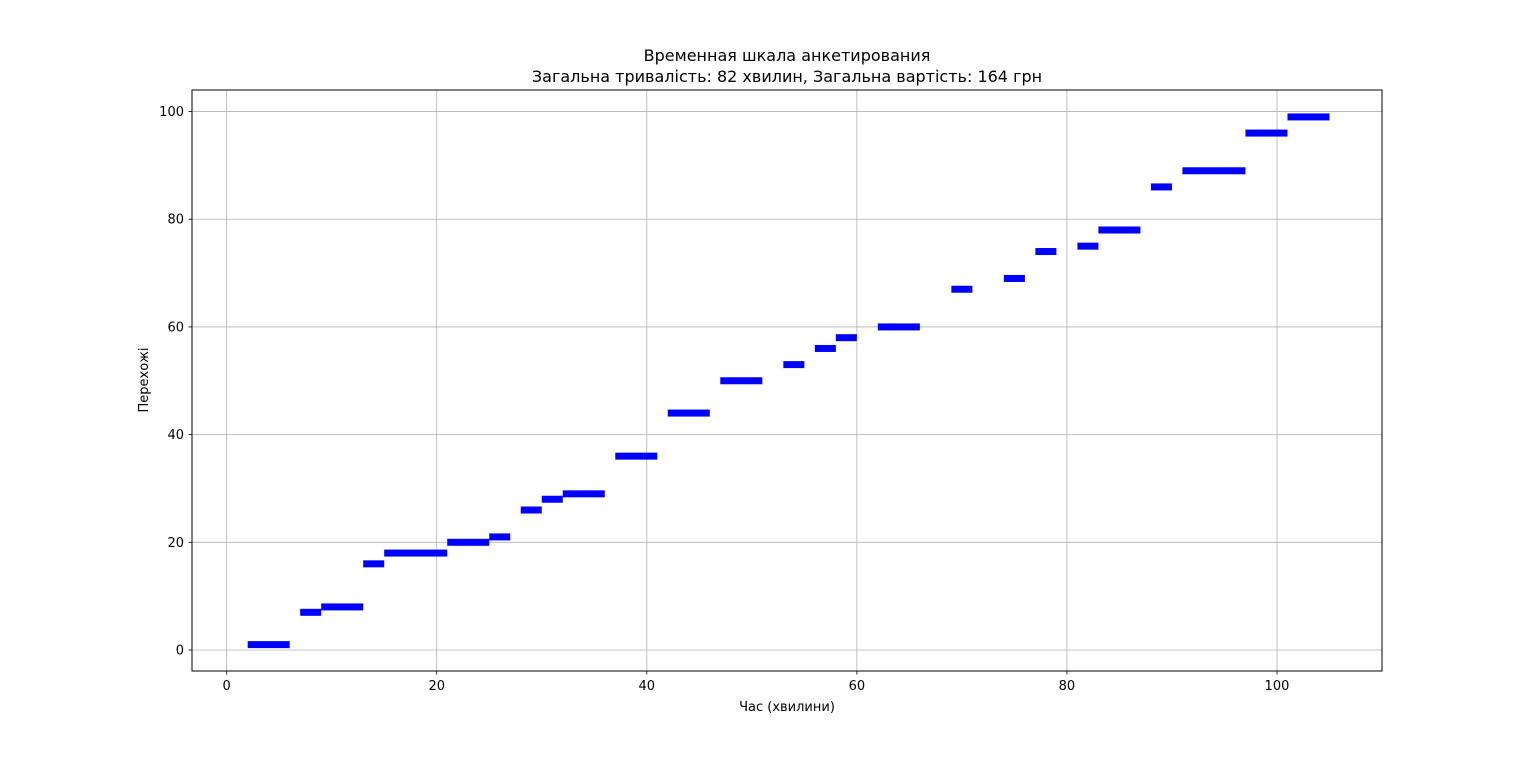 The height and width of the screenshot is (758, 1536). I want to click on y-tick-label: 100, so click(171, 112).